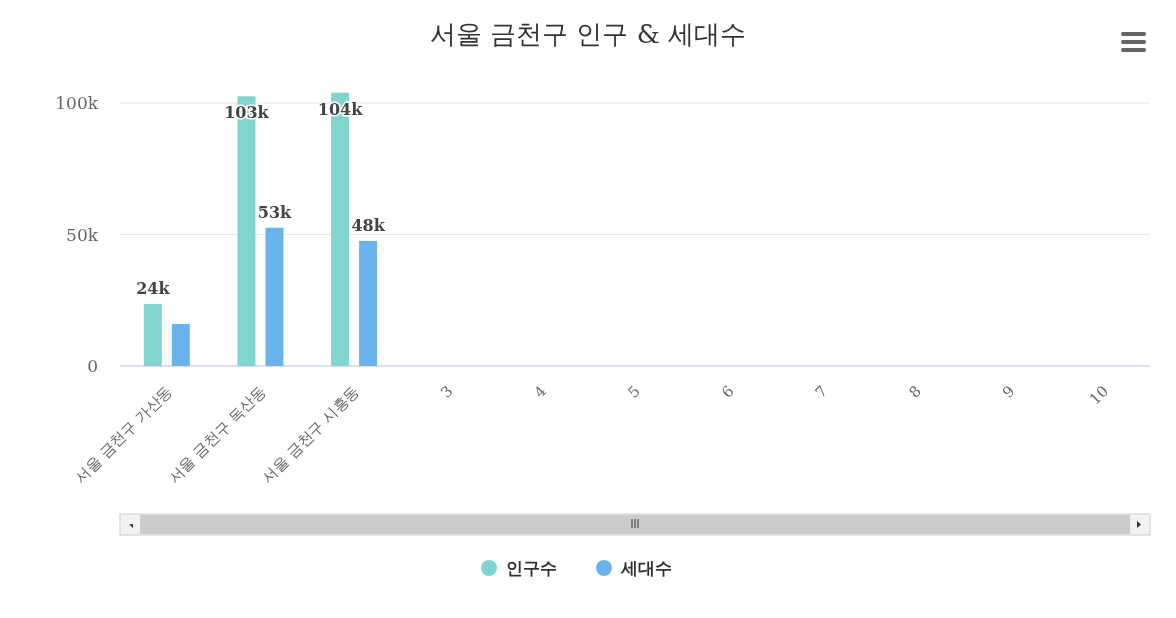 The width and height of the screenshot is (1176, 618). Describe the element at coordinates (1099, 395) in the screenshot. I see `x-tick-label: 10` at that location.